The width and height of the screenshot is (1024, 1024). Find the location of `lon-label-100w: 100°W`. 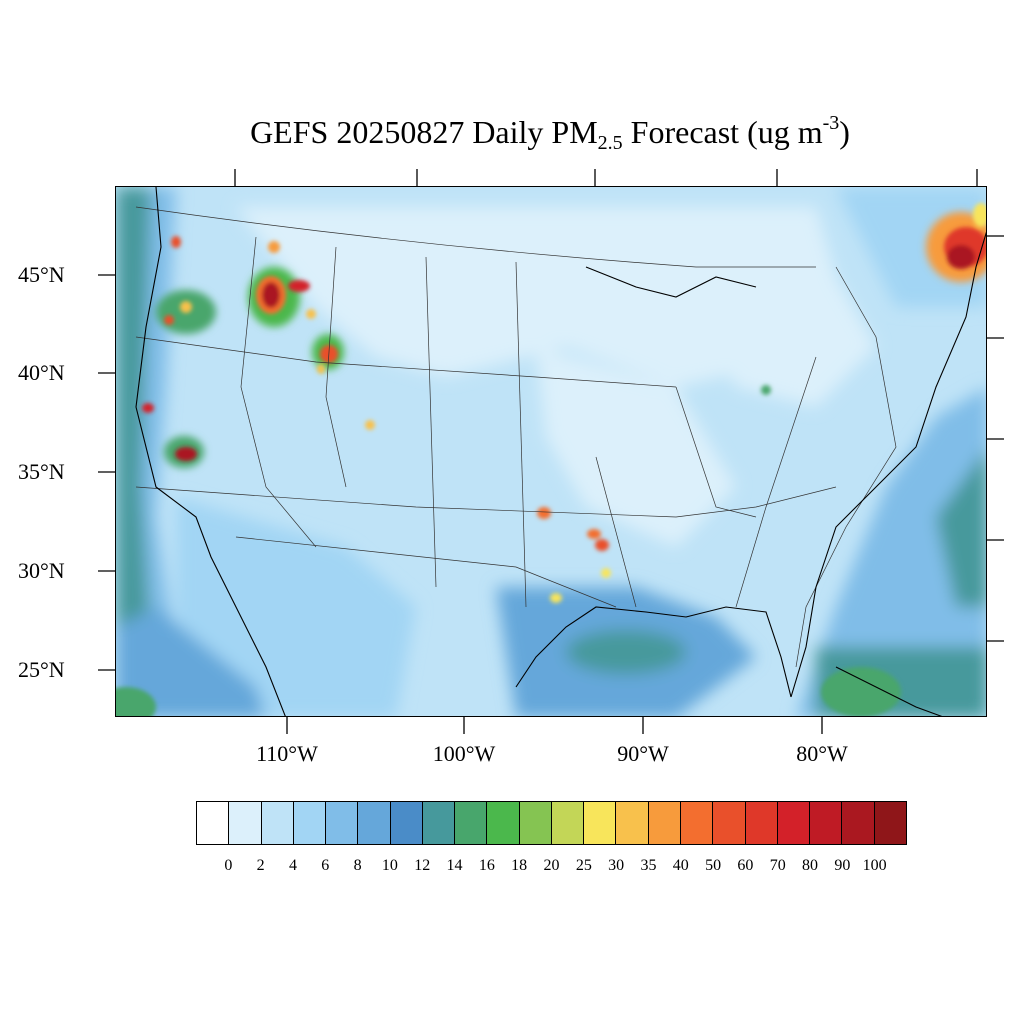

lon-label-100w: 100°W is located at coordinates (464, 753).